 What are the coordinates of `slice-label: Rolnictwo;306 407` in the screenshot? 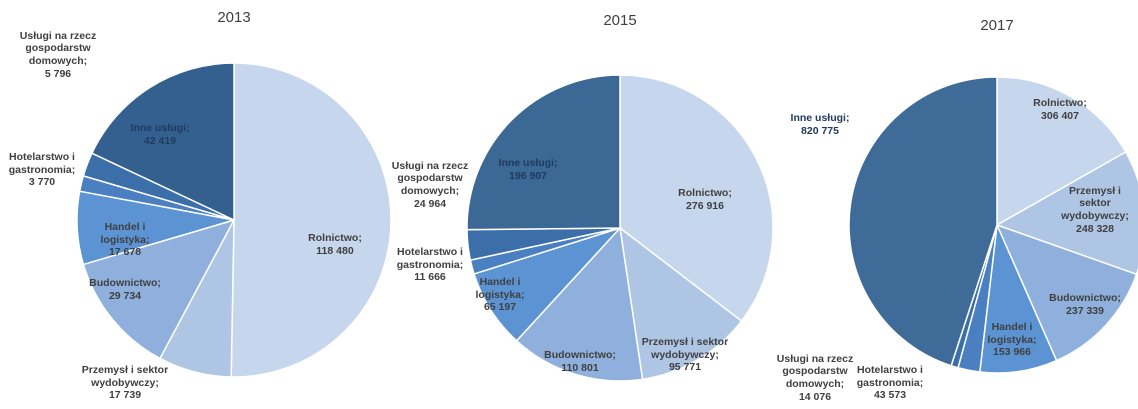 It's located at (1060, 110).